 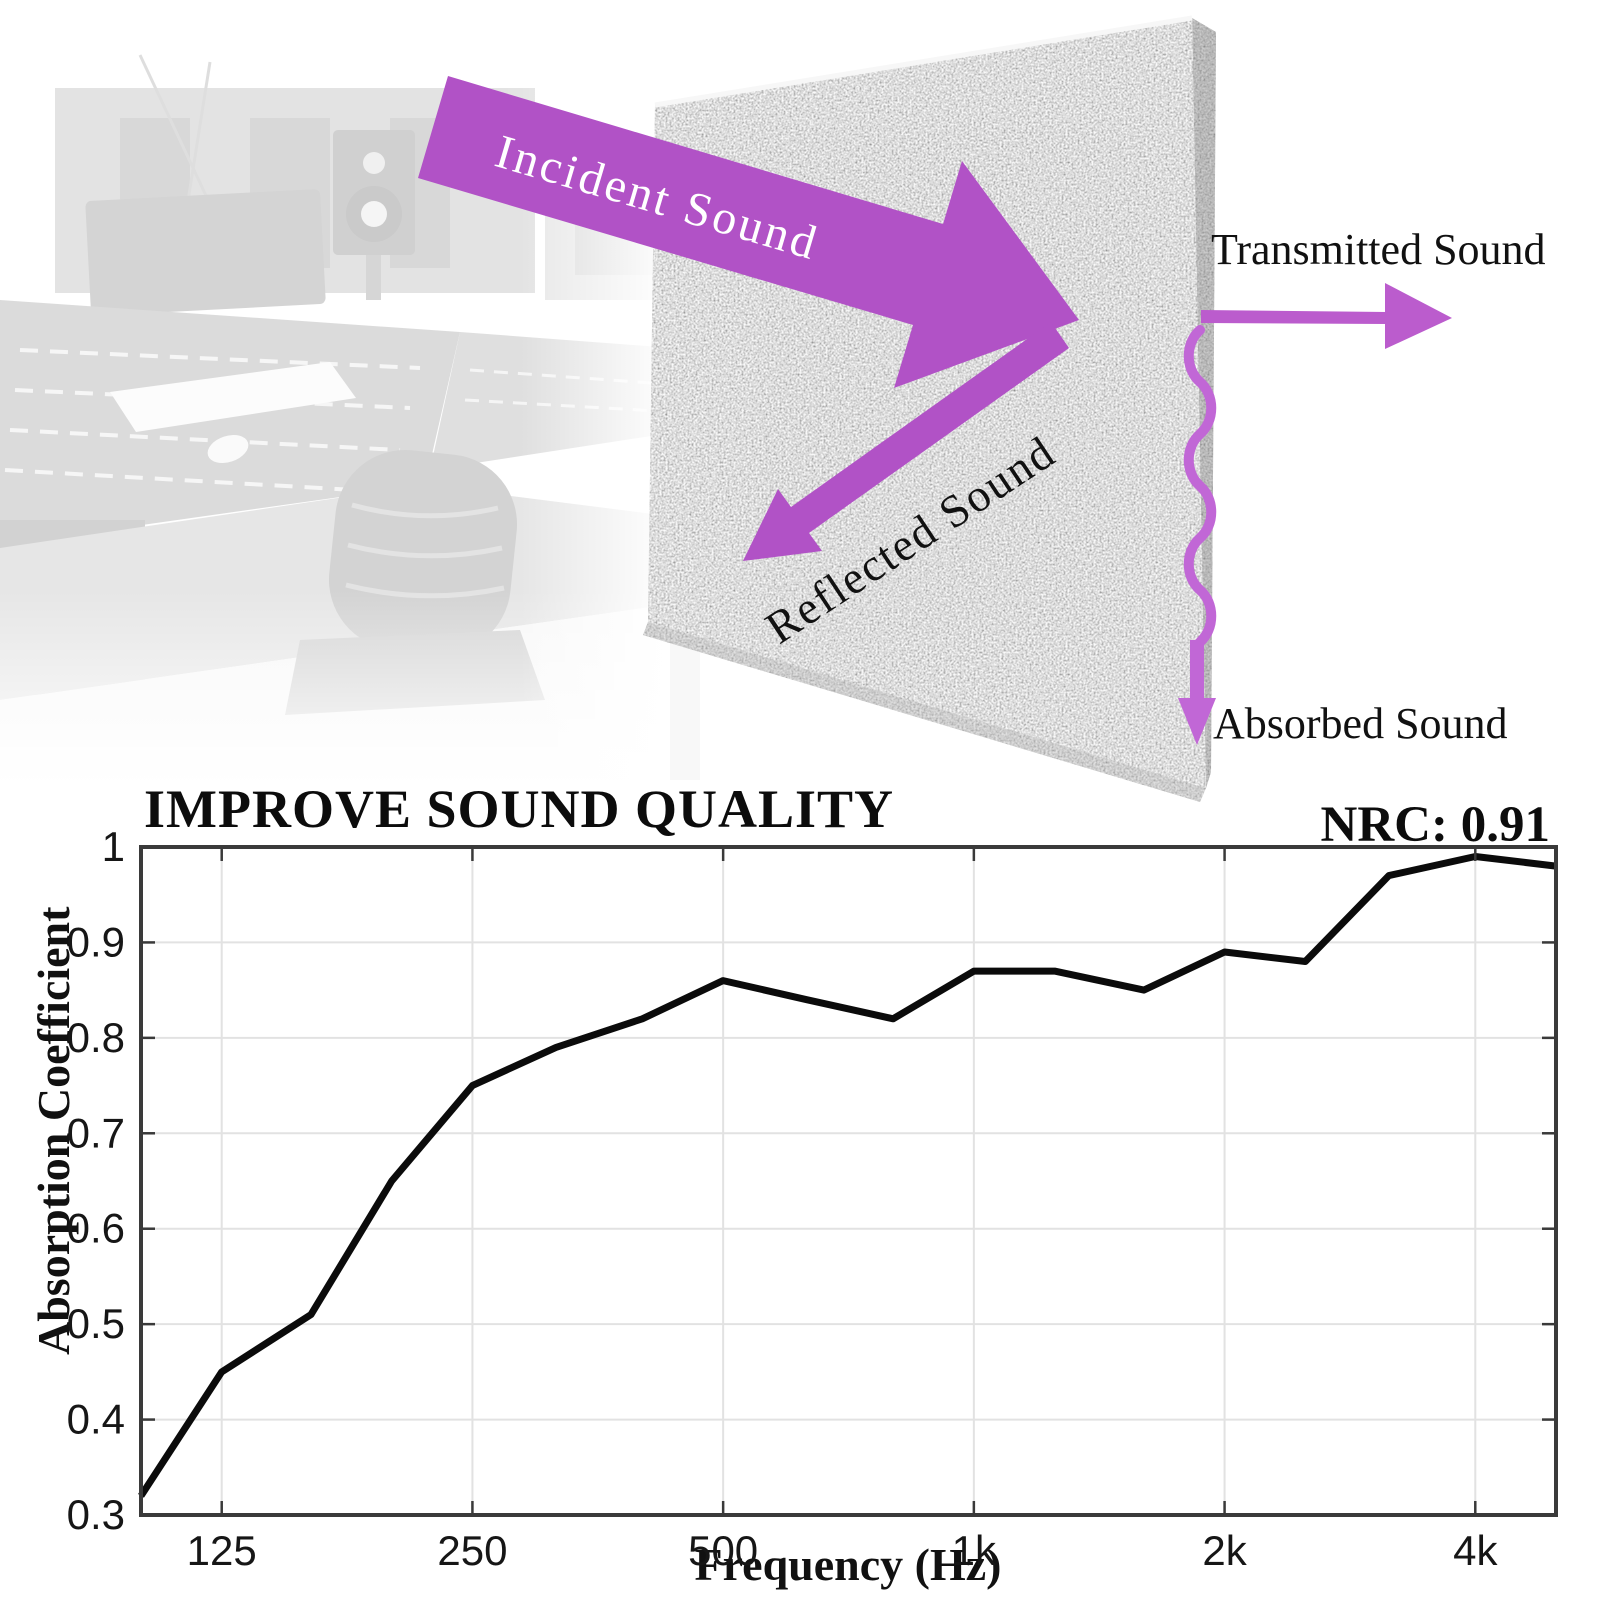 What do you see at coordinates (723, 1550) in the screenshot?
I see `x-tick-label: 500` at bounding box center [723, 1550].